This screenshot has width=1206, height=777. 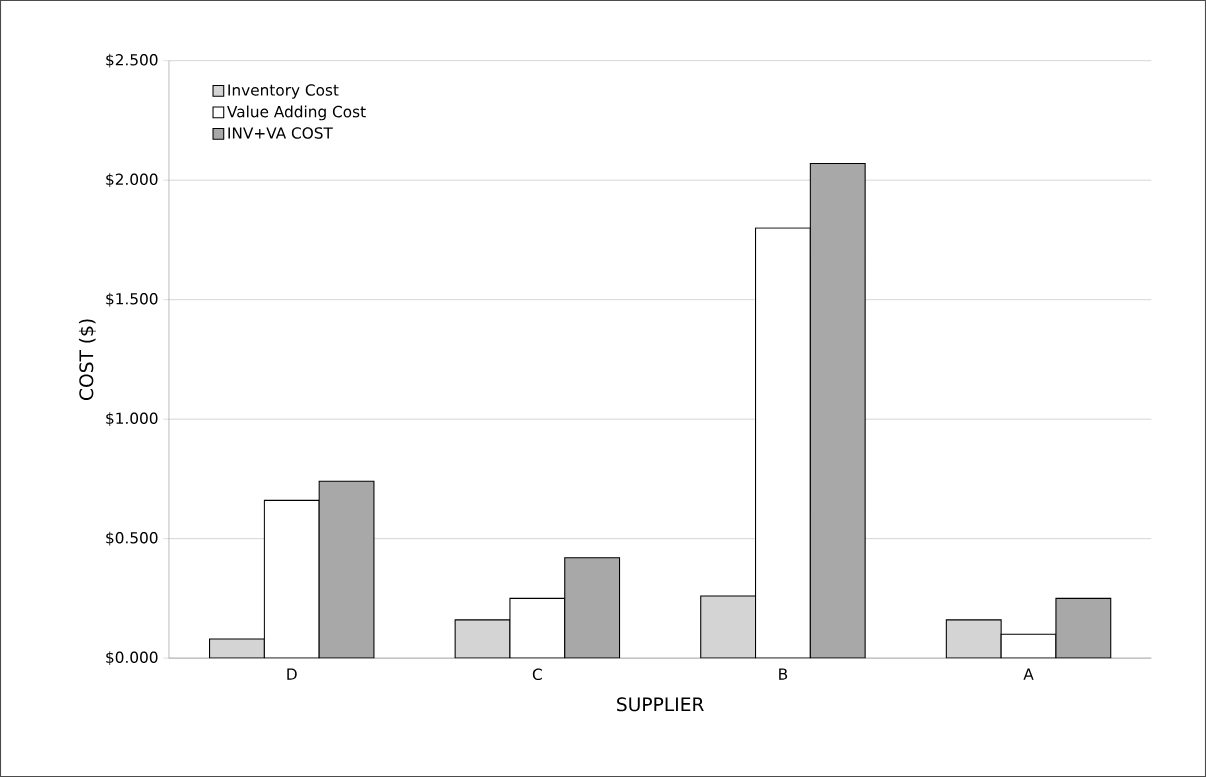 What do you see at coordinates (783, 674) in the screenshot?
I see `x-tick-label: B` at bounding box center [783, 674].